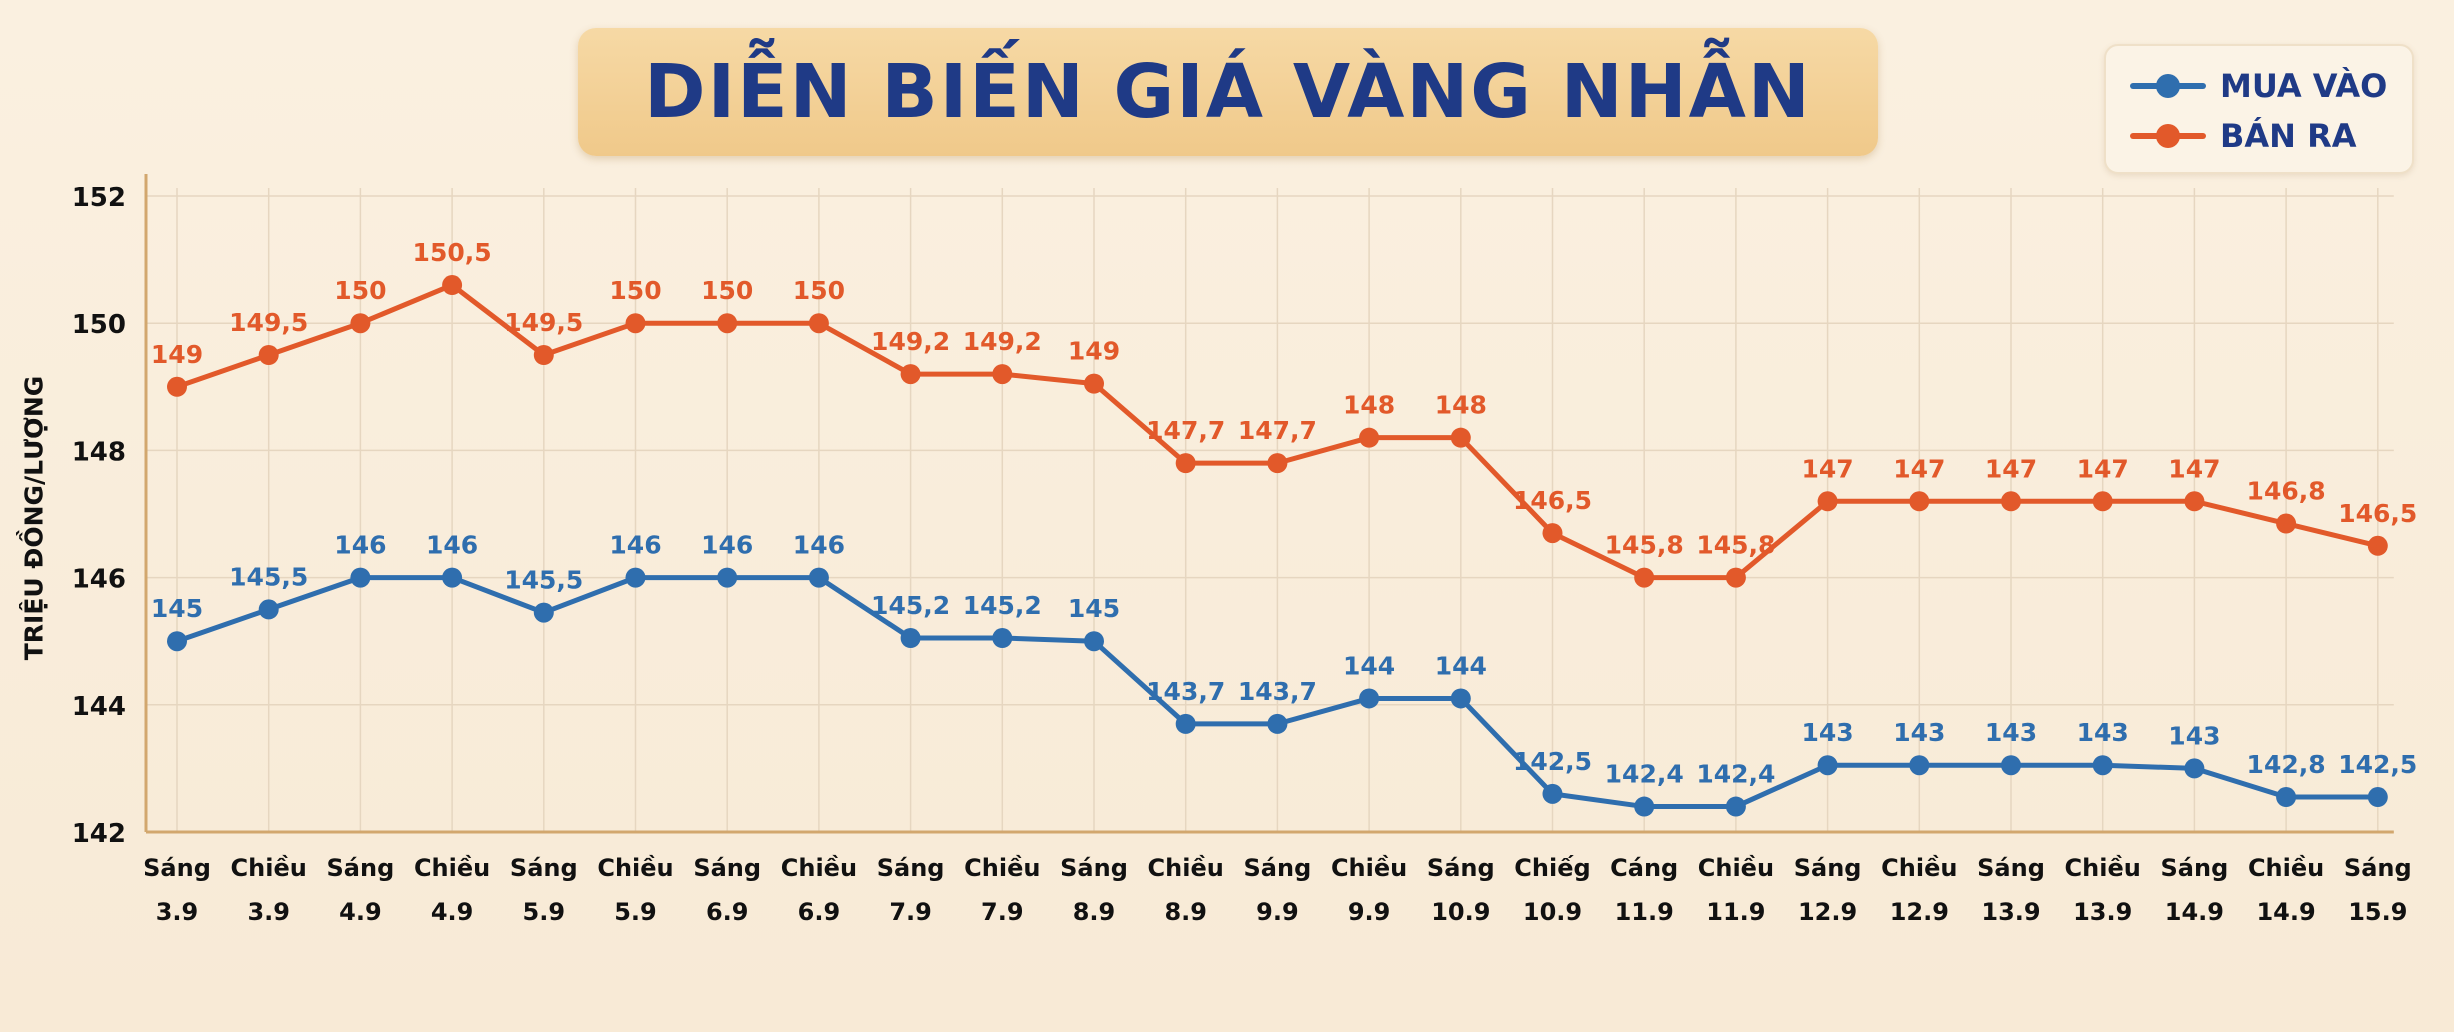 The height and width of the screenshot is (1032, 2454). What do you see at coordinates (1735, 545) in the screenshot?
I see `data-label-sell: 145,8` at bounding box center [1735, 545].